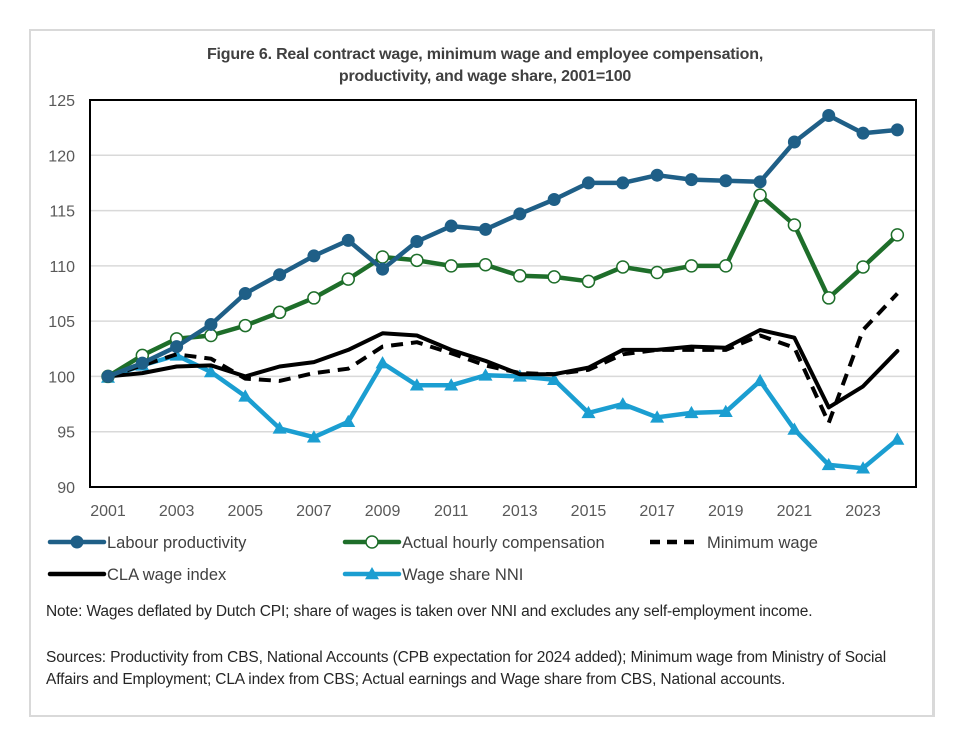  What do you see at coordinates (485, 76) in the screenshot?
I see `chart-title-line-2: productivity, and wage share, 2001=100` at bounding box center [485, 76].